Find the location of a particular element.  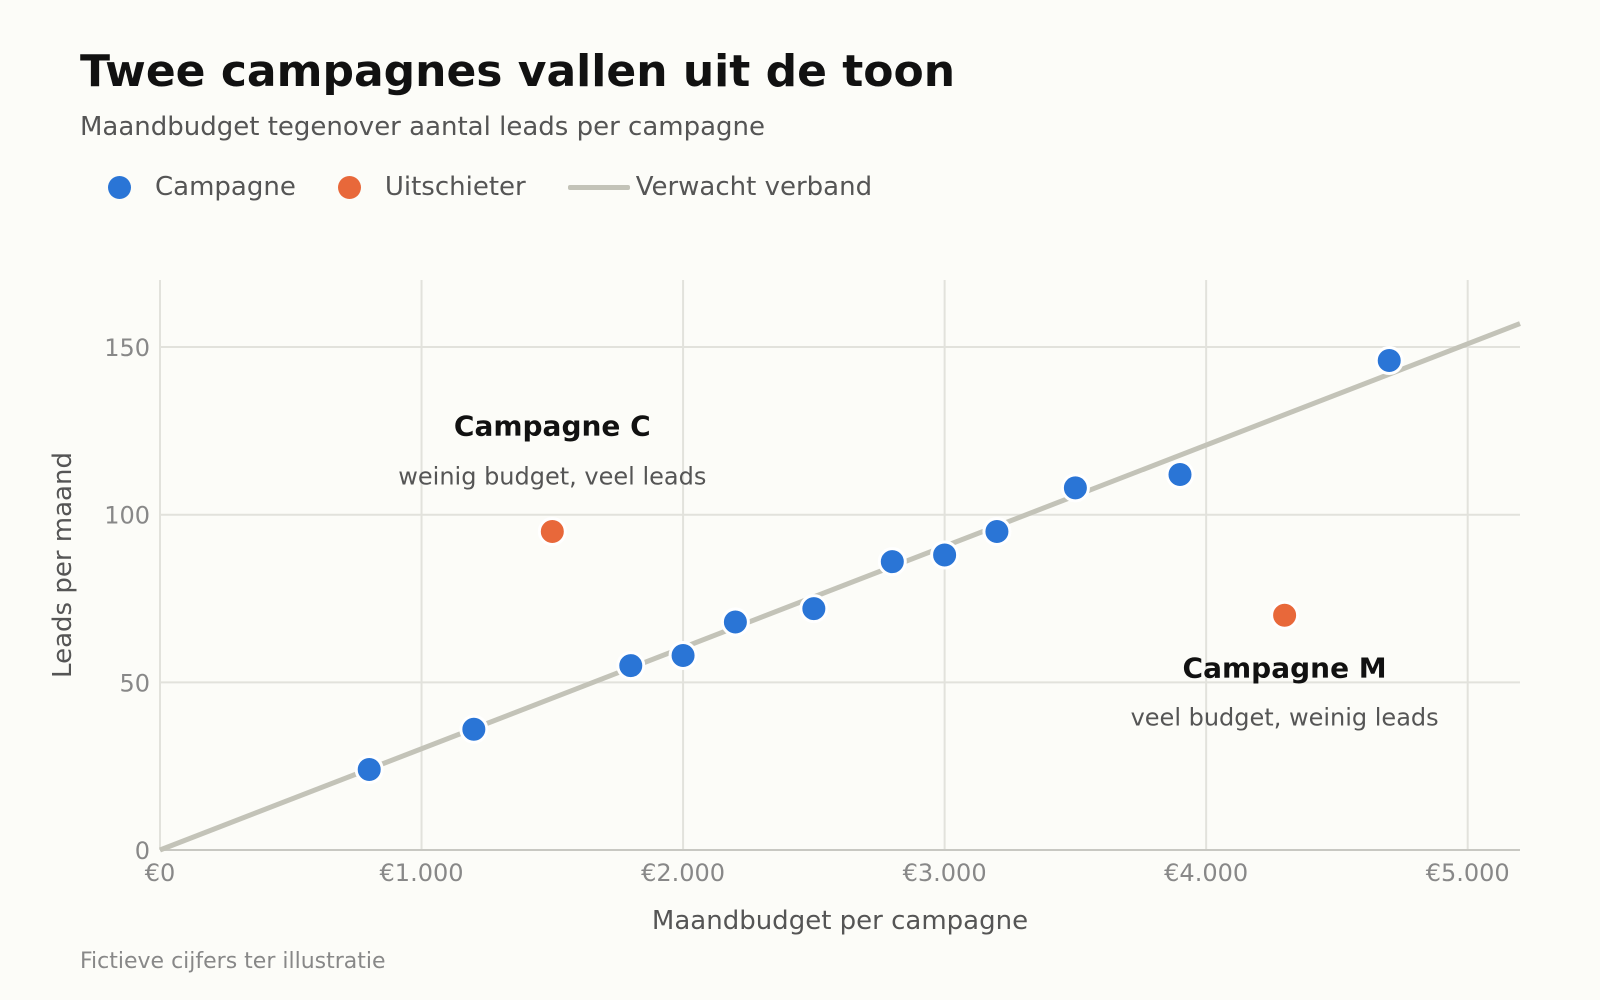

legend-swatch-verwacht-verband is located at coordinates (598, 187).